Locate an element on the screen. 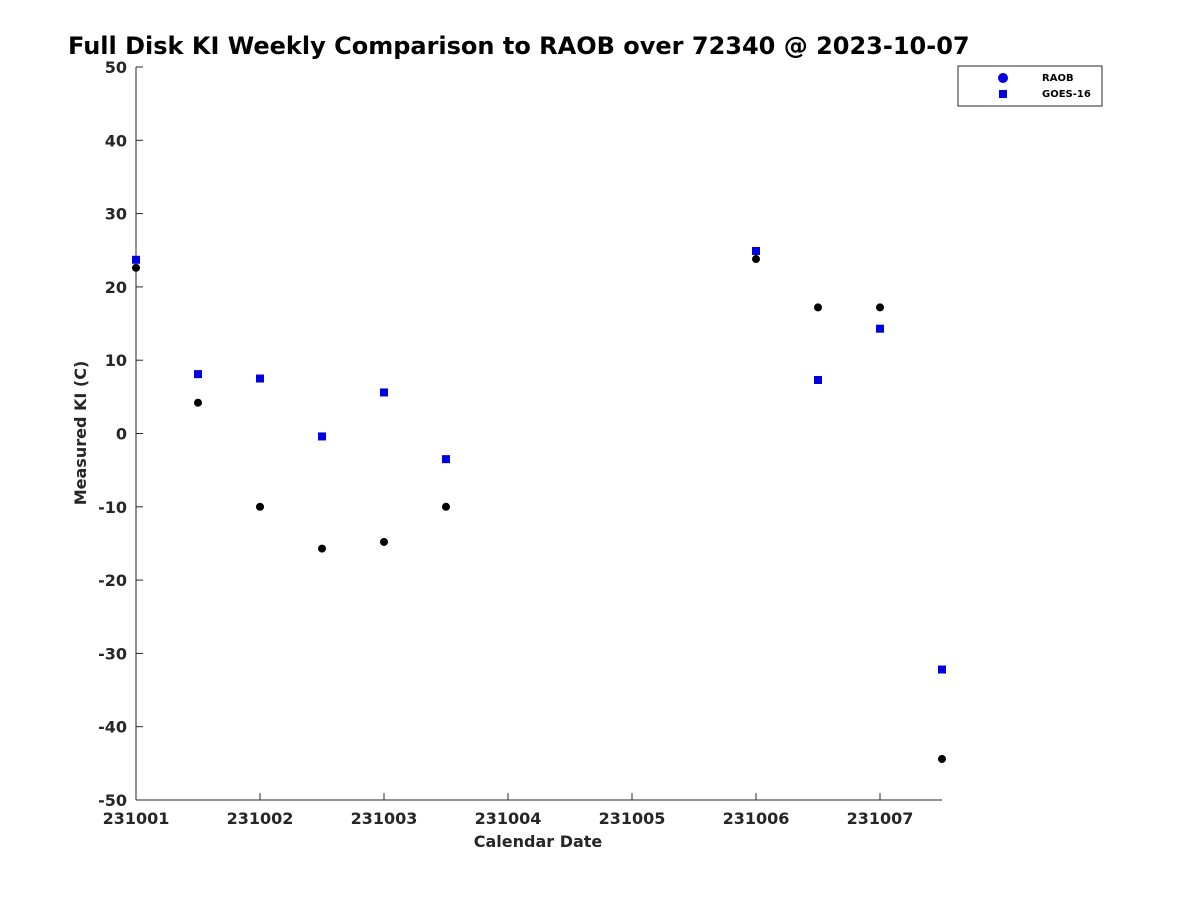 The width and height of the screenshot is (1200, 900). y-tick-label: -40 is located at coordinates (112, 727).